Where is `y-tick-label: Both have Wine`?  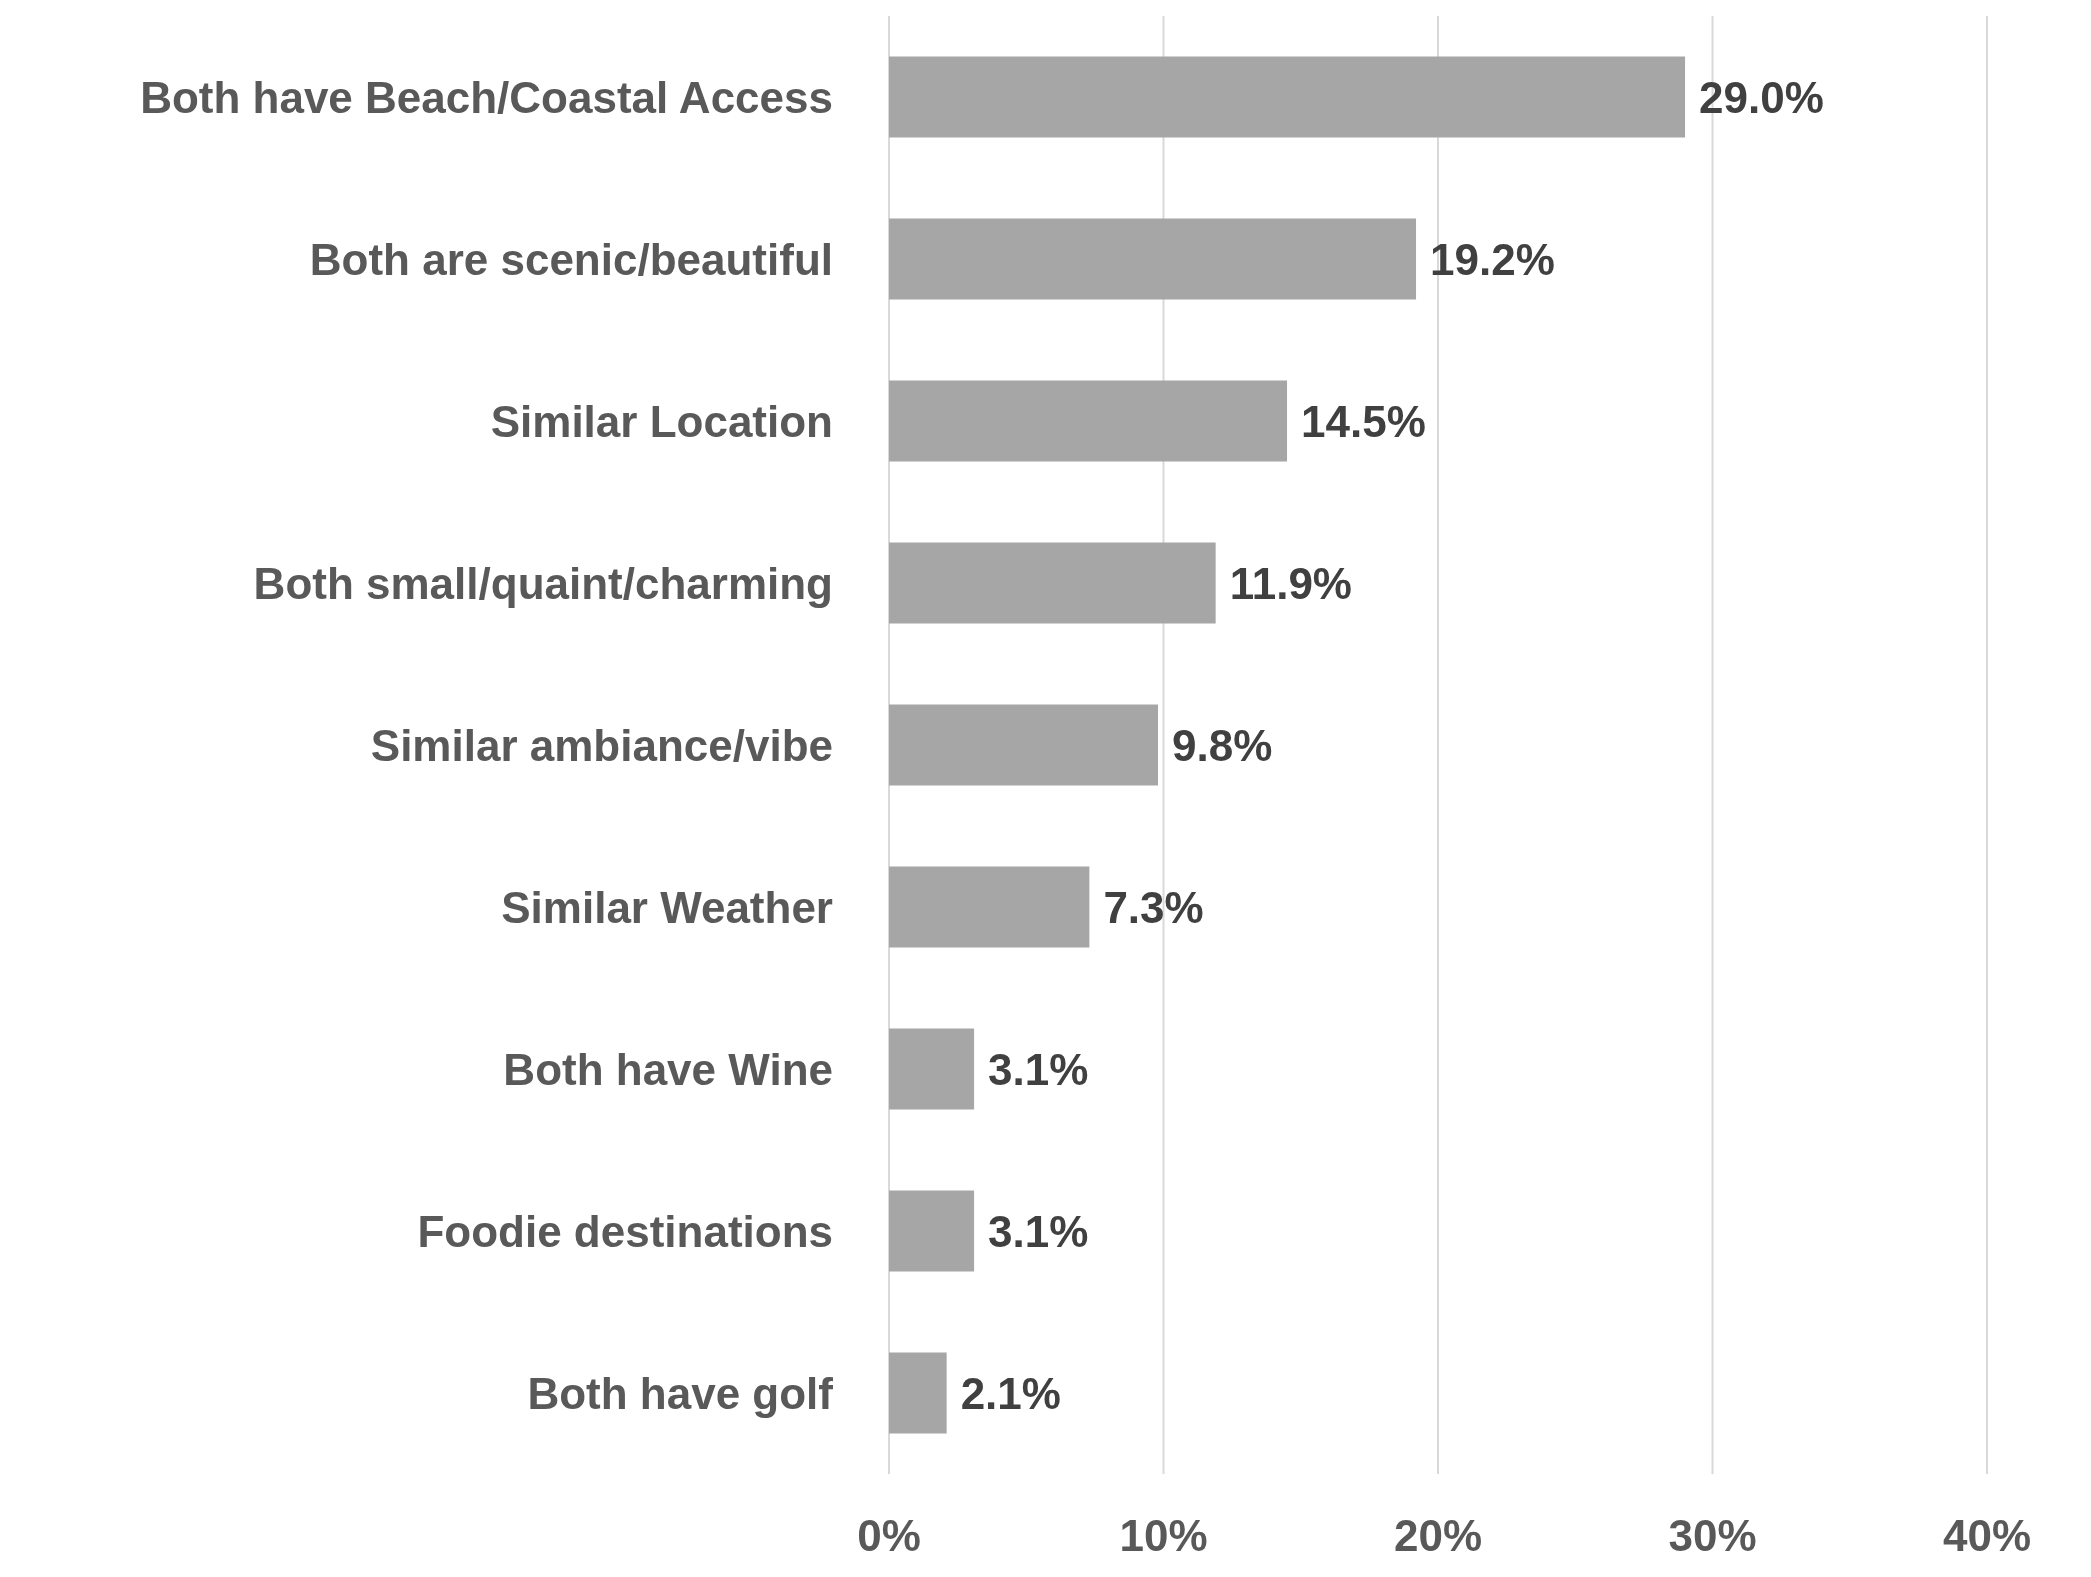
y-tick-label: Both have Wine is located at coordinates (668, 1069).